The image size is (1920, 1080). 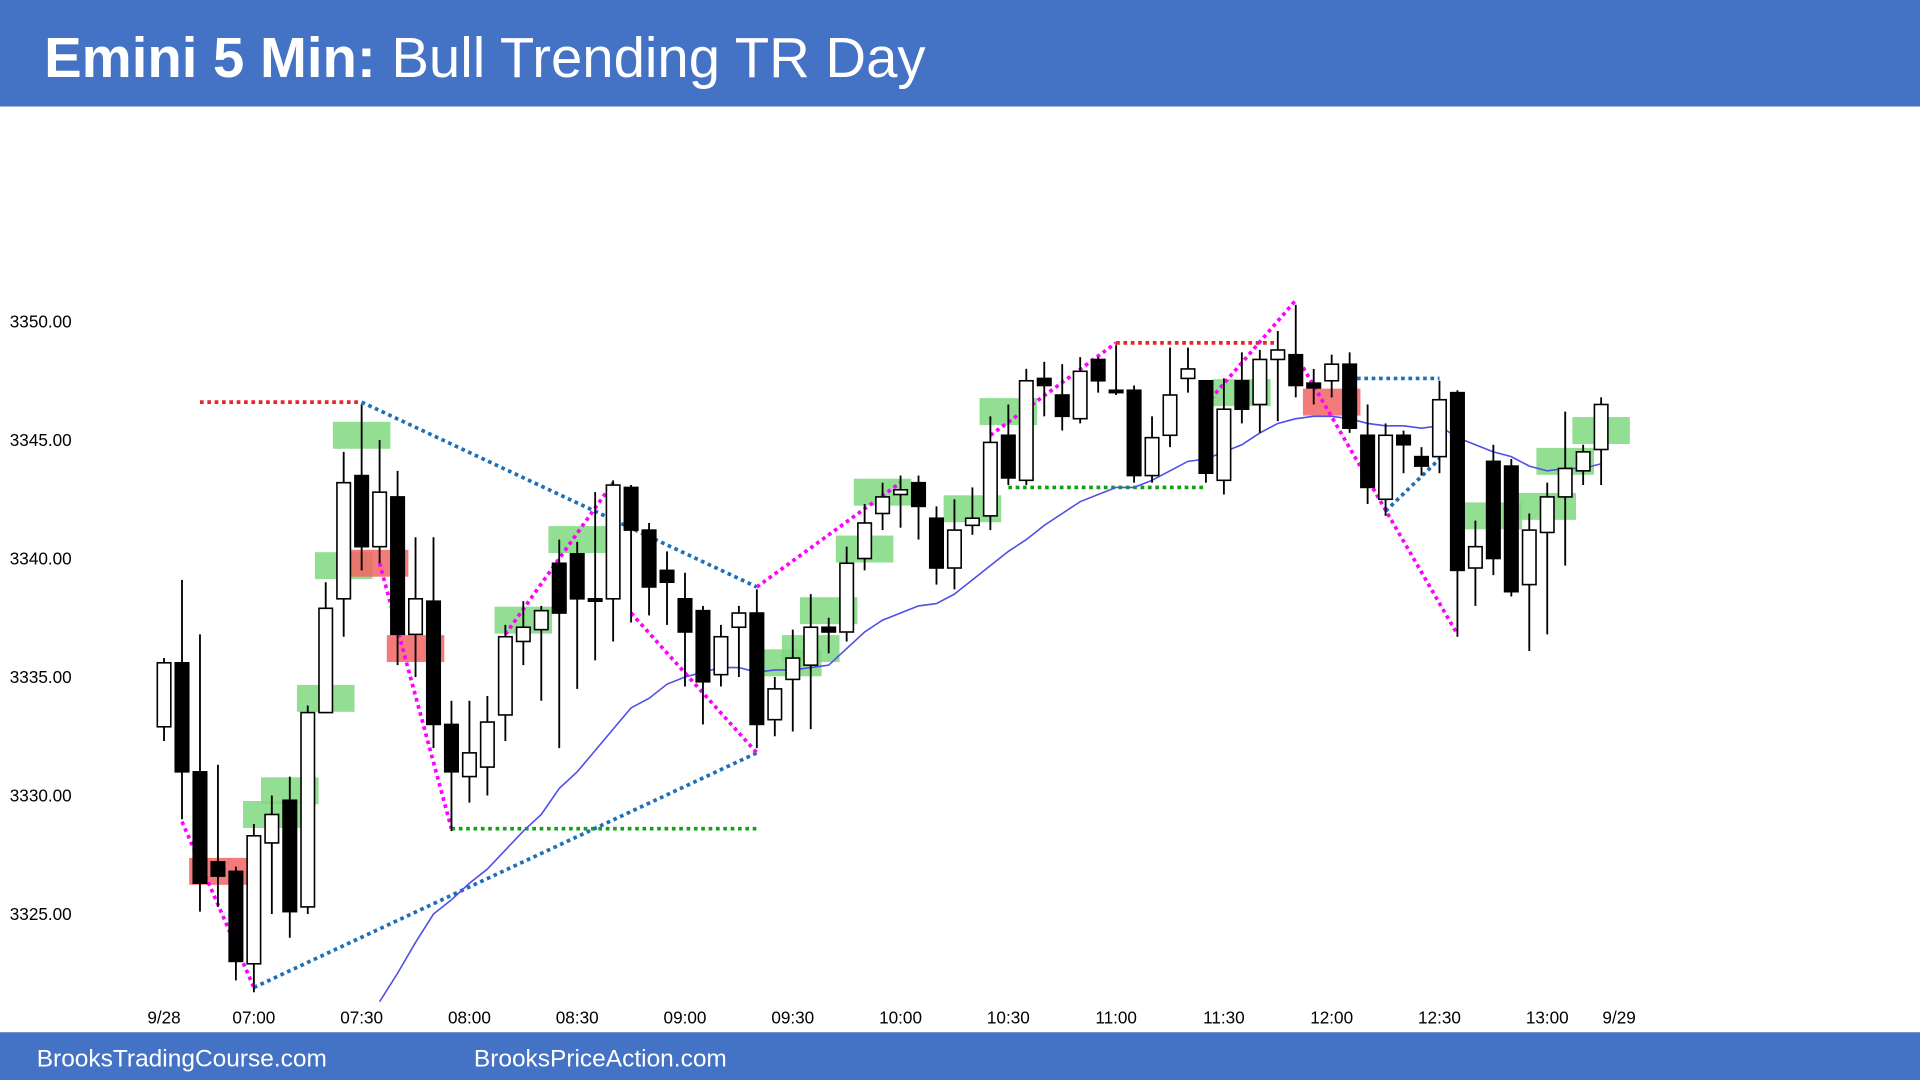 I want to click on x-tick-label: 9/28, so click(x=163, y=1018).